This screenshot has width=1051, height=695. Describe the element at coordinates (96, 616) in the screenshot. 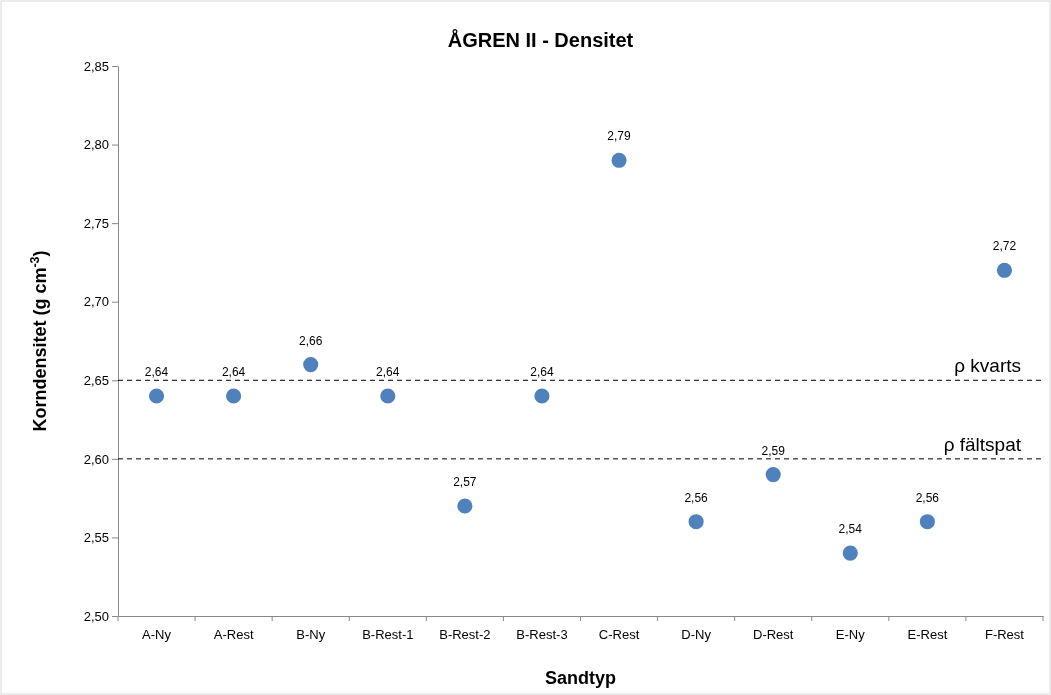

I see `y-tick-label: 2,50` at that location.